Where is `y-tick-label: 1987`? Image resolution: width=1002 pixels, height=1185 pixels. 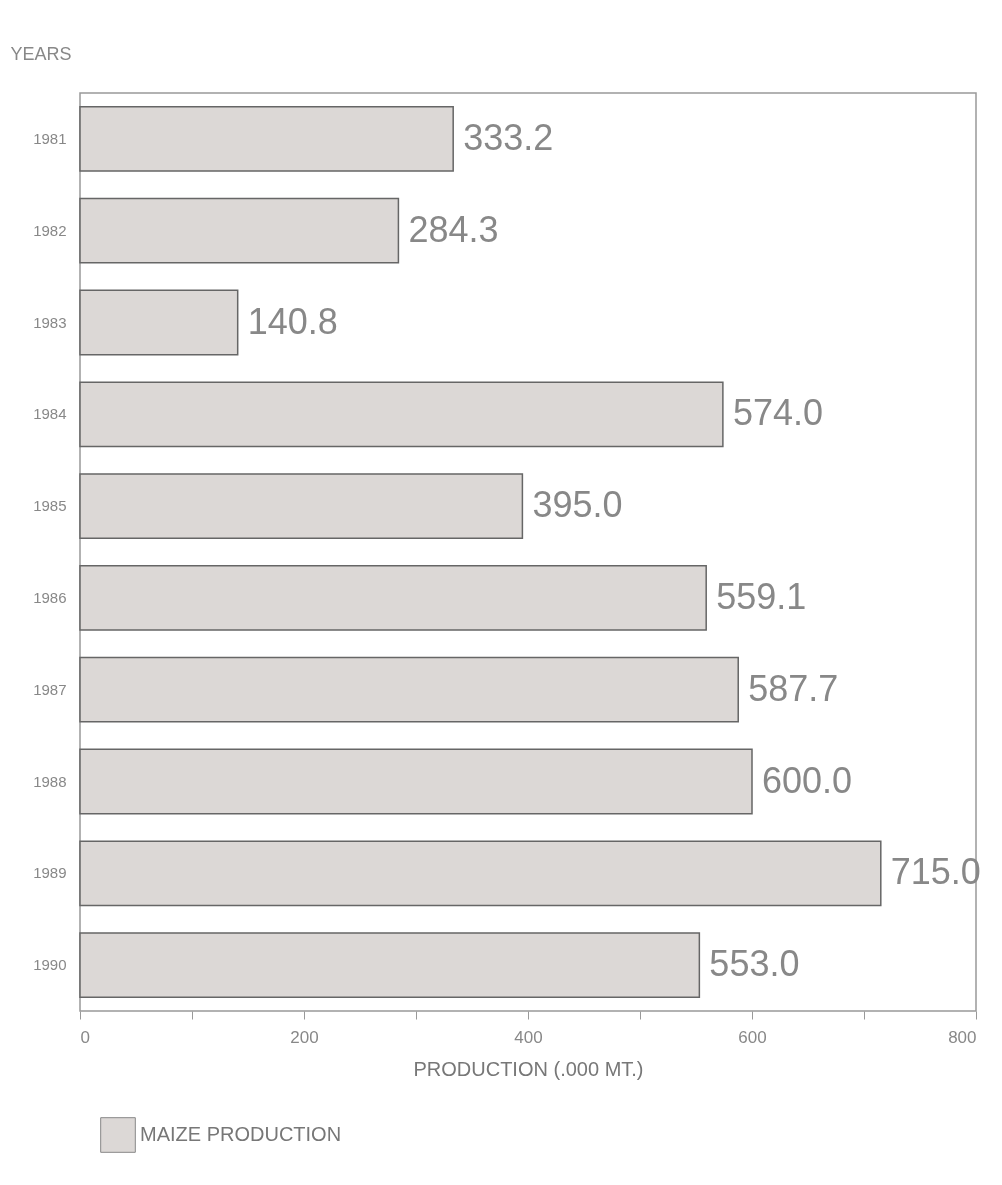 y-tick-label: 1987 is located at coordinates (50, 689).